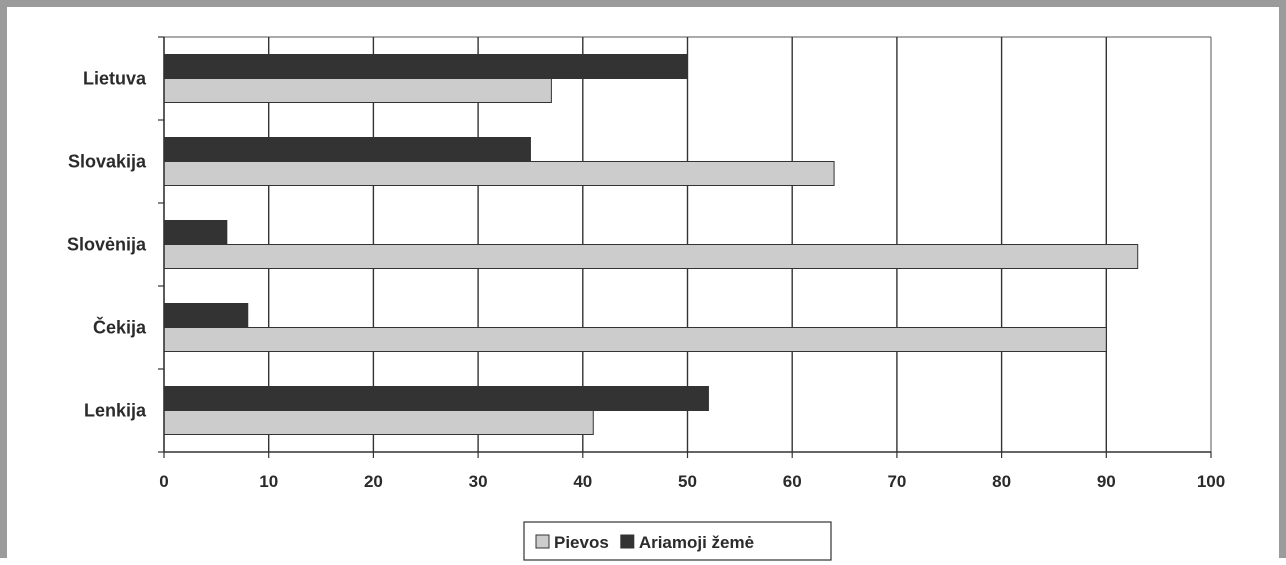  What do you see at coordinates (792, 481) in the screenshot?
I see `x-tick-label: 60` at bounding box center [792, 481].